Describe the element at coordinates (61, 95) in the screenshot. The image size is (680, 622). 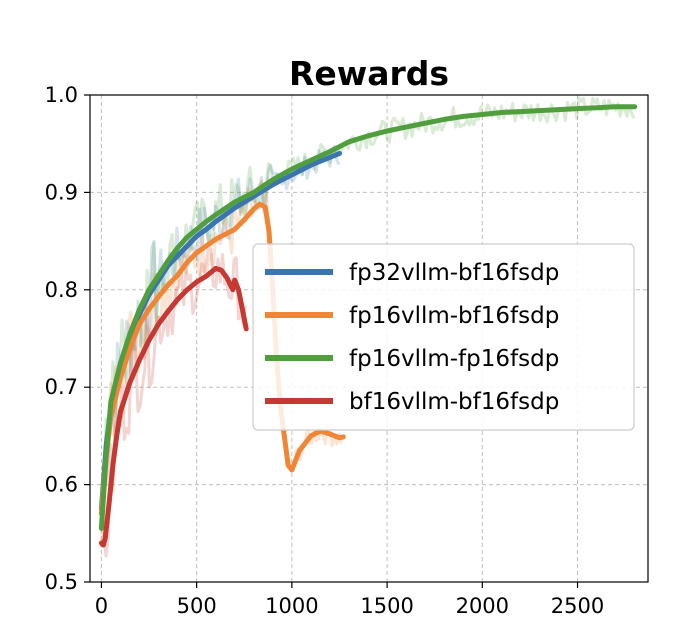
I see `y-tick-label: 1.0` at that location.